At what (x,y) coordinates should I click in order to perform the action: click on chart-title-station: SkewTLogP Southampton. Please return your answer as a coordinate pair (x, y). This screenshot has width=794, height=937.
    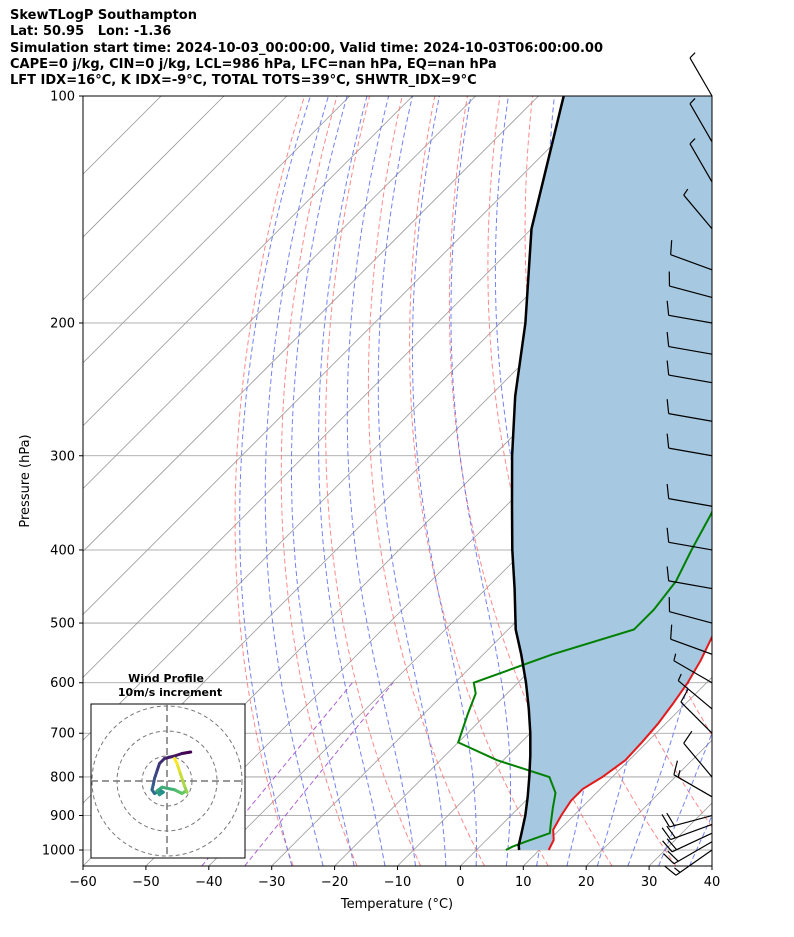
    Looking at the image, I should click on (103, 15).